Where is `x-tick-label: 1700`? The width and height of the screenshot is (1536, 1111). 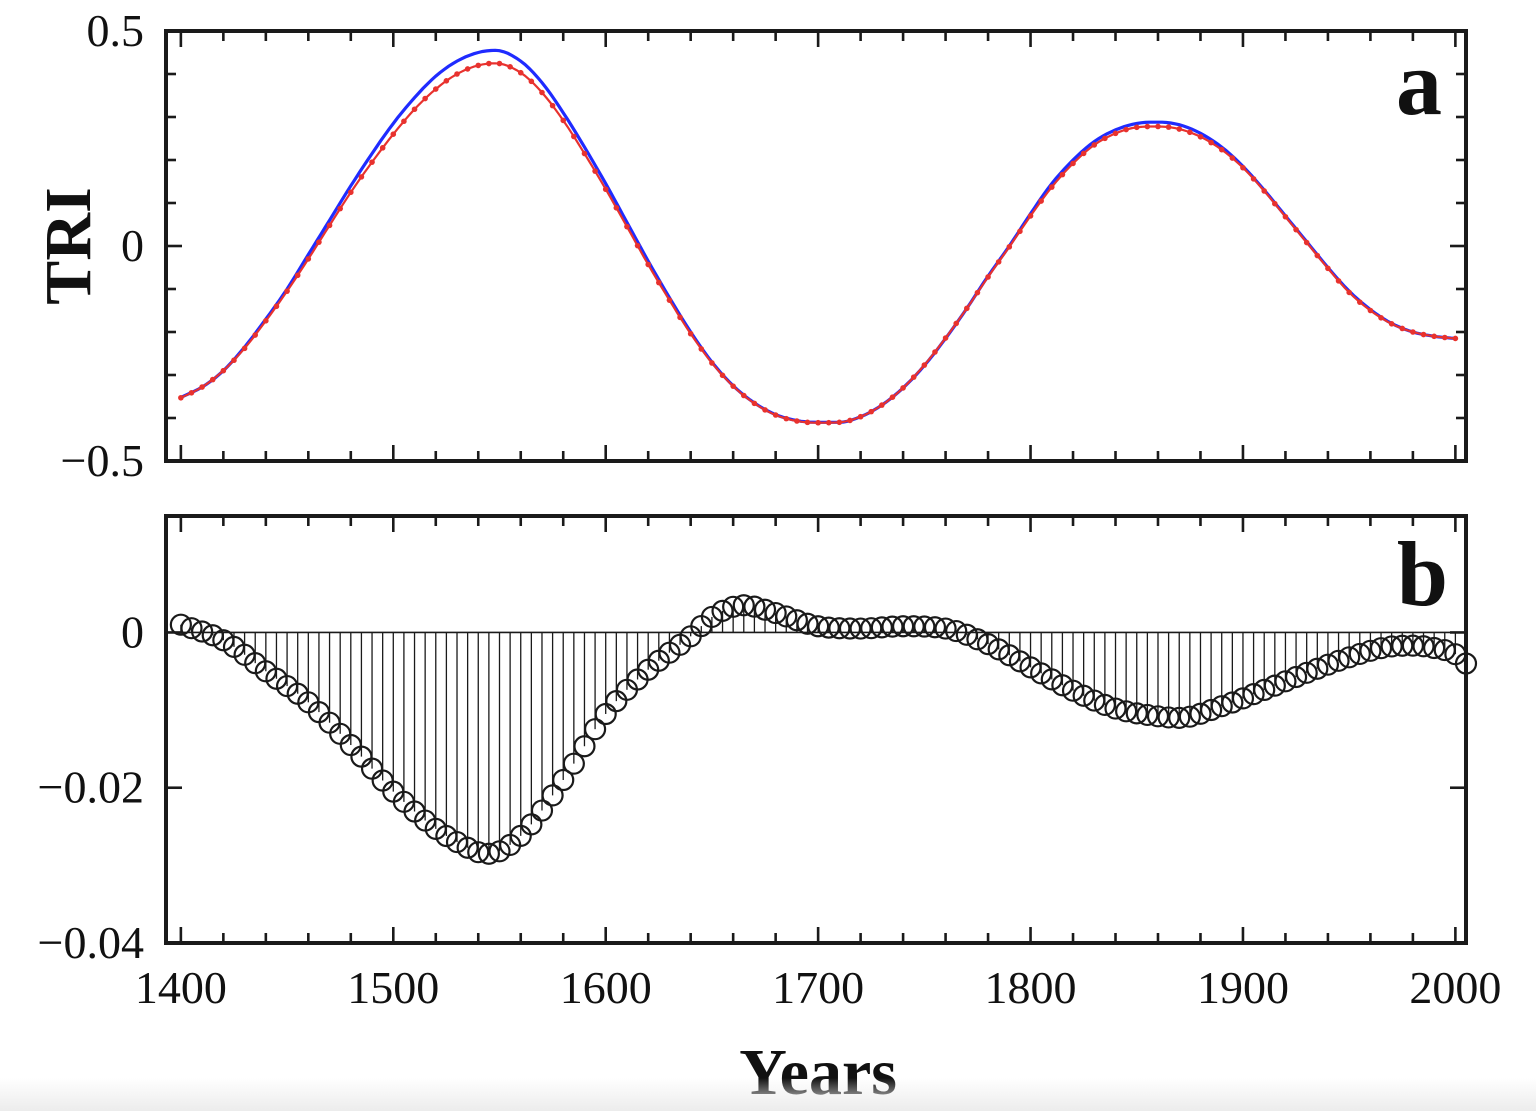 x-tick-label: 1700 is located at coordinates (818, 987).